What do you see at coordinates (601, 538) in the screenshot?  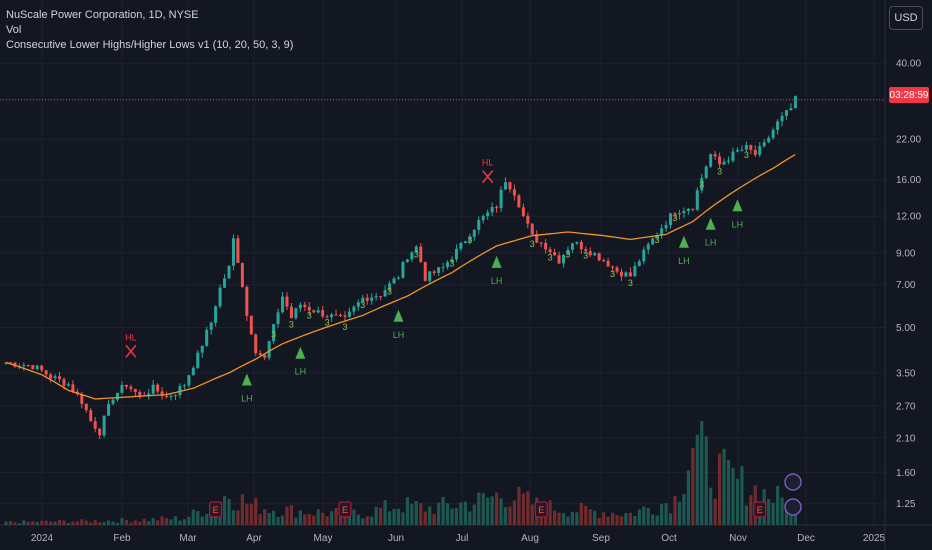 I see `x-tick-label: Sep` at bounding box center [601, 538].